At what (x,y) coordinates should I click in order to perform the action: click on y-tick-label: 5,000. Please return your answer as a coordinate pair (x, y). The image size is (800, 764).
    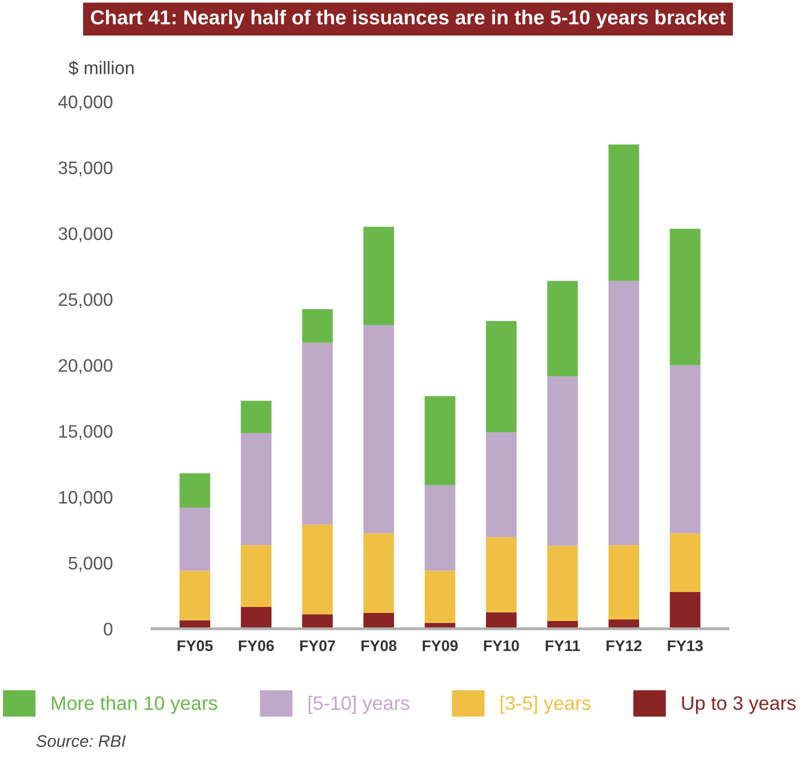
    Looking at the image, I should click on (90, 564).